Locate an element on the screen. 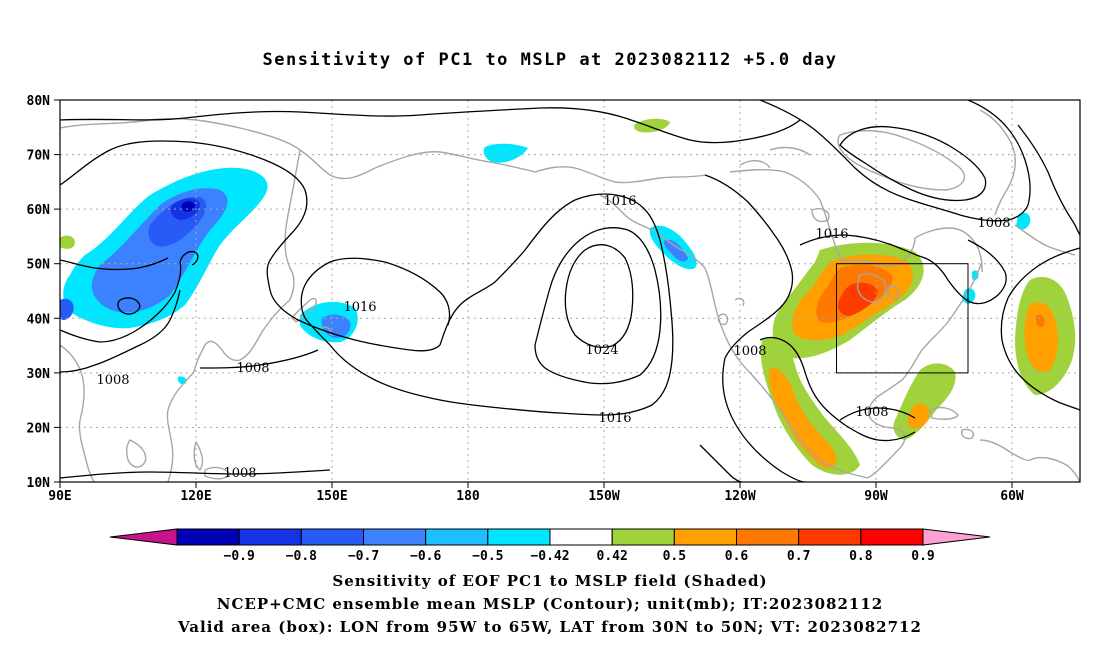 Image resolution: width=1100 pixels, height=650 pixels. colorbar-label: 0.9 is located at coordinates (922, 556).